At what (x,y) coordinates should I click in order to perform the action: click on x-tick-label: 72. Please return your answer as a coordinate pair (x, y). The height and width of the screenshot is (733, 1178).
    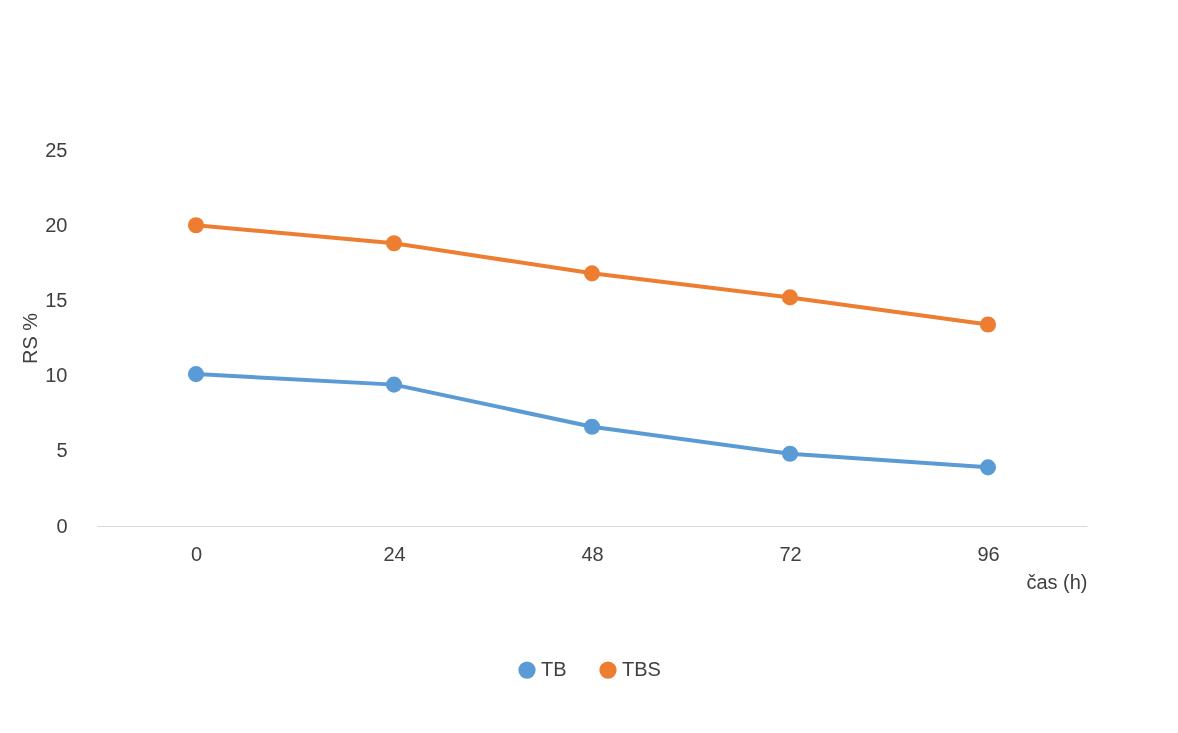
    Looking at the image, I should click on (790, 553).